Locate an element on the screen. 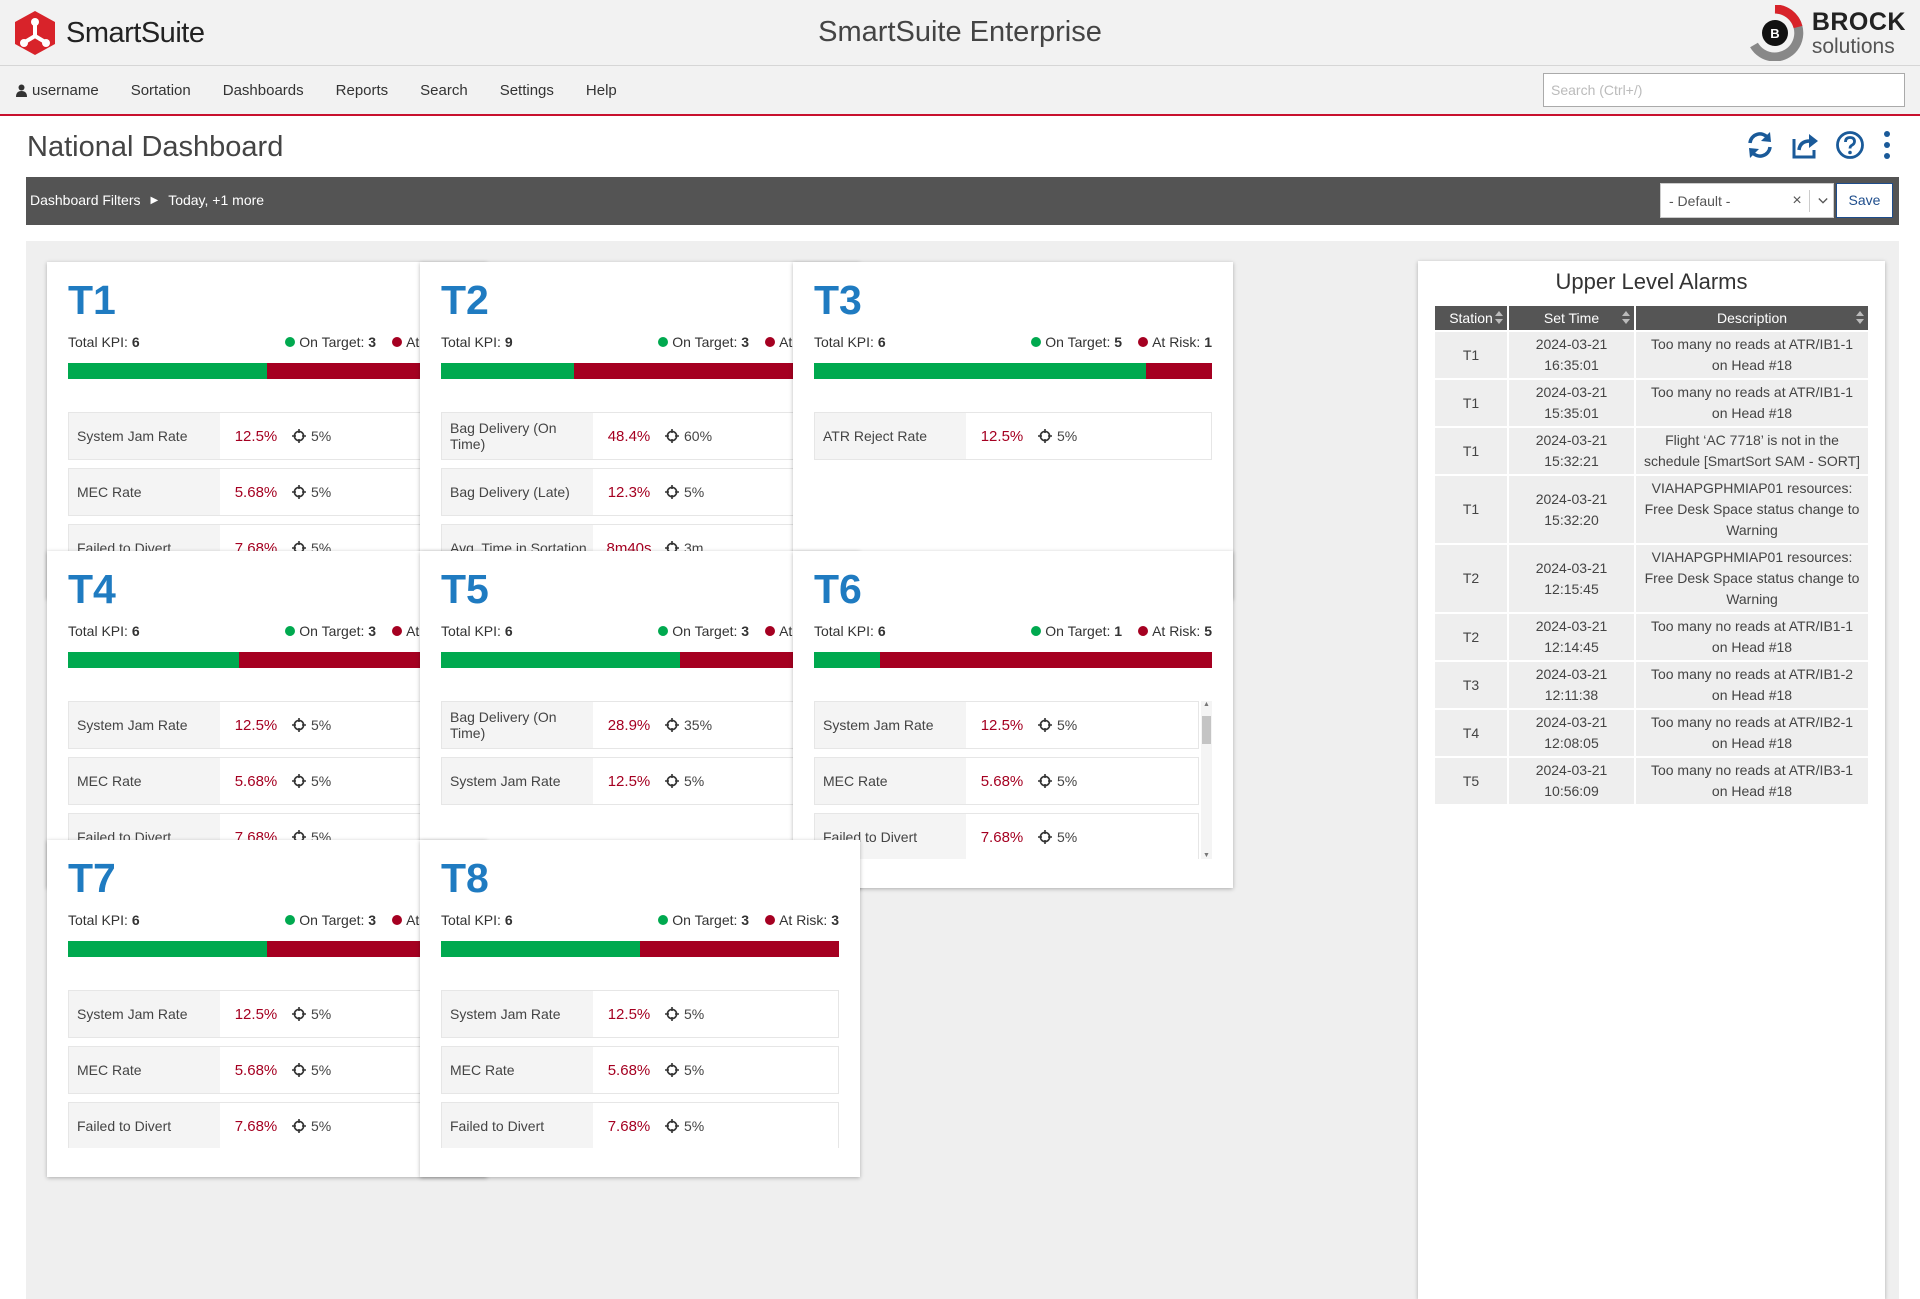 The width and height of the screenshot is (1920, 1299). alarm-description-line: on Head #18 is located at coordinates (1752, 743).